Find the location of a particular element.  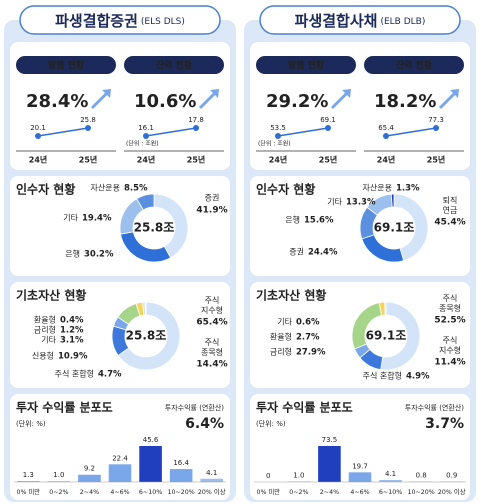

title-pill is located at coordinates (360, 20).